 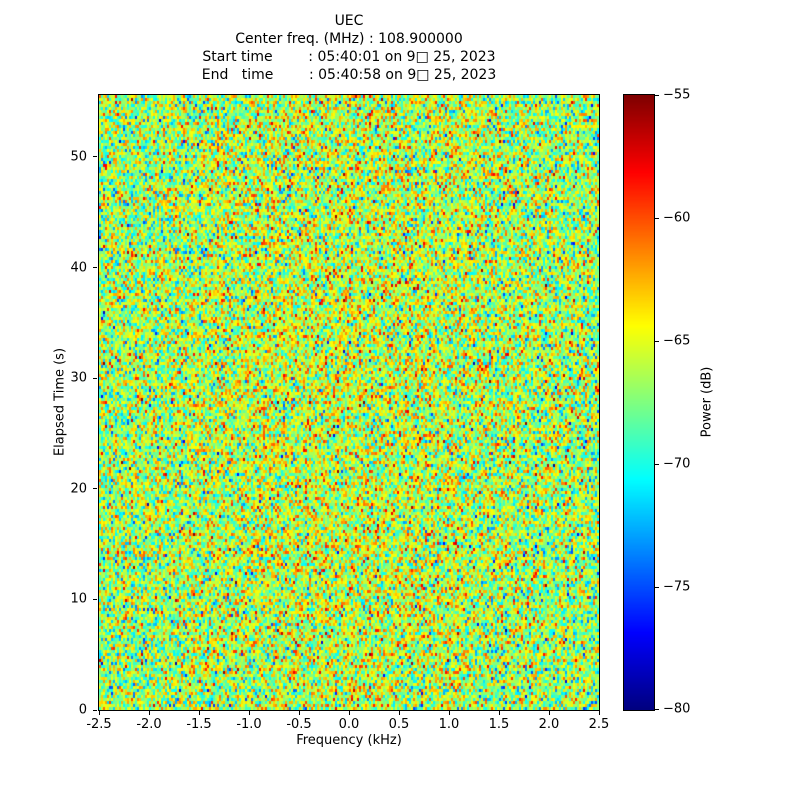 I want to click on colorbar-canvas, so click(x=639, y=402).